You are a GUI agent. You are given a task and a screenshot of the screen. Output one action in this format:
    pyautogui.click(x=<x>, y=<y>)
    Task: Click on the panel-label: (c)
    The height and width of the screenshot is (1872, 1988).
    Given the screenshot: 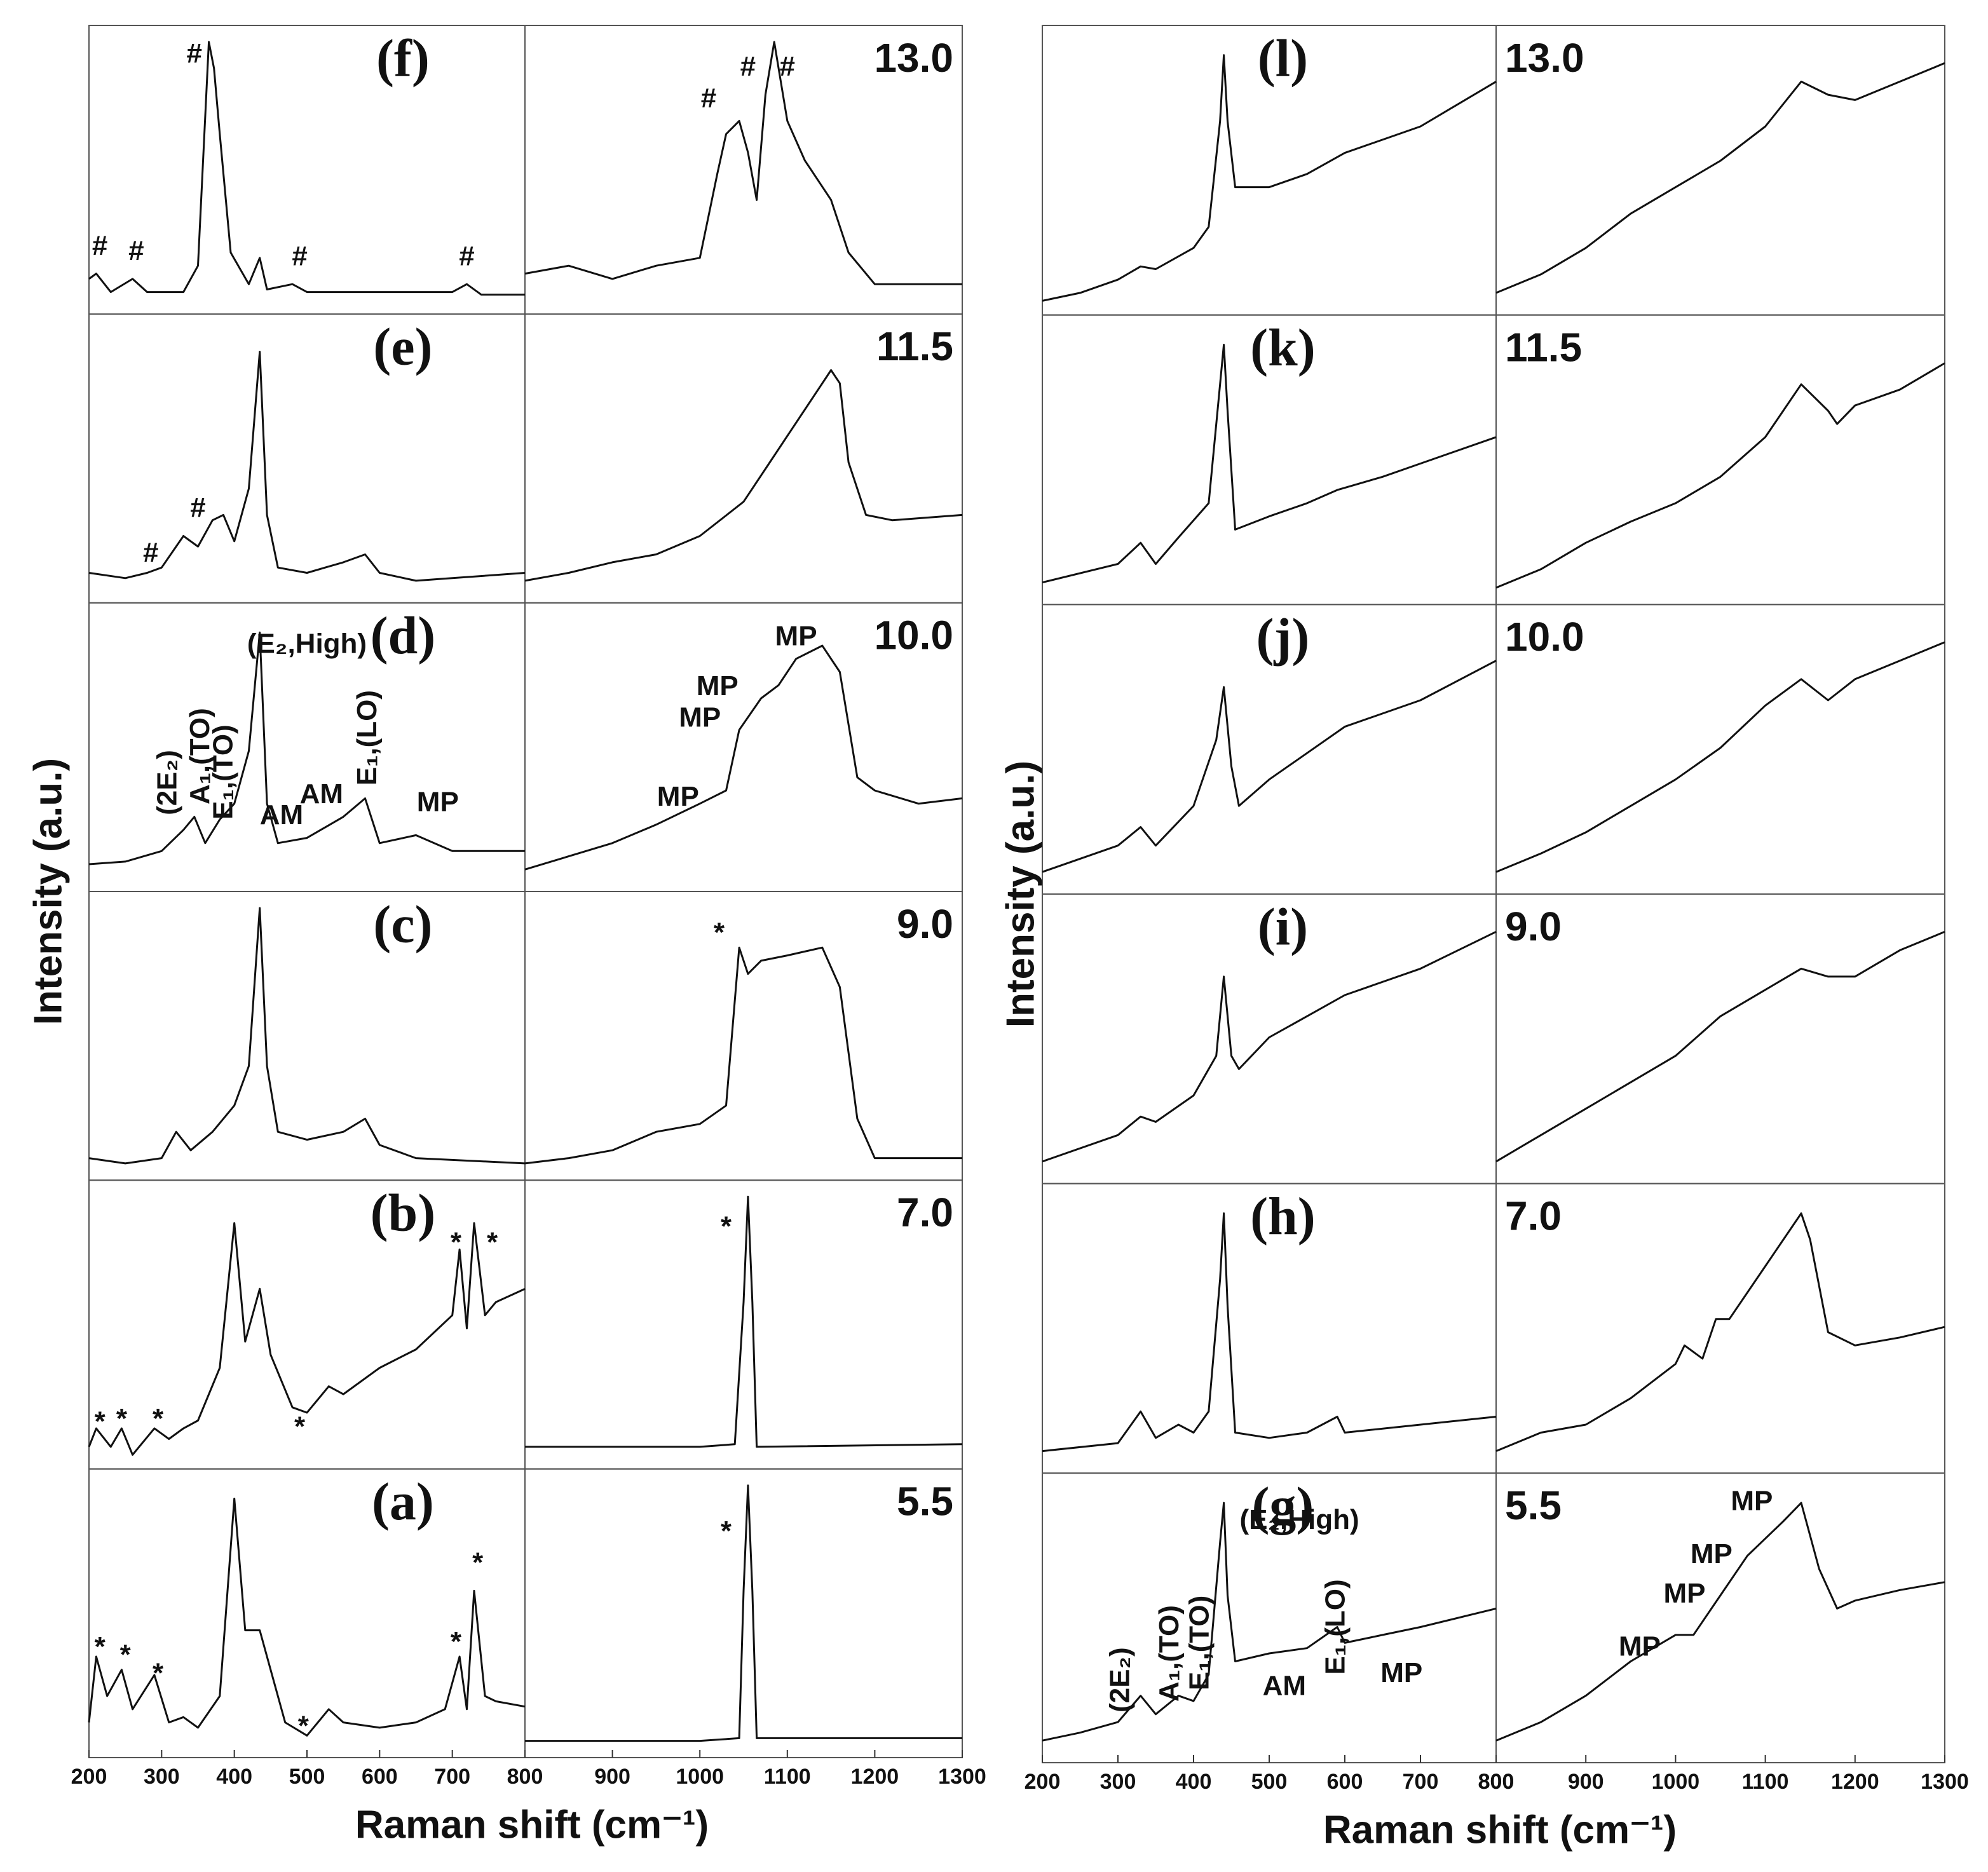 What is the action you would take?
    pyautogui.click(x=403, y=924)
    